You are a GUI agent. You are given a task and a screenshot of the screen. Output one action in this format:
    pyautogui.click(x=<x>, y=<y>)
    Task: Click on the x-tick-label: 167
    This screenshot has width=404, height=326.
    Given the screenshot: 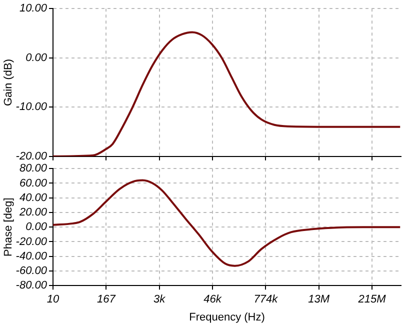 What is the action you would take?
    pyautogui.click(x=106, y=299)
    